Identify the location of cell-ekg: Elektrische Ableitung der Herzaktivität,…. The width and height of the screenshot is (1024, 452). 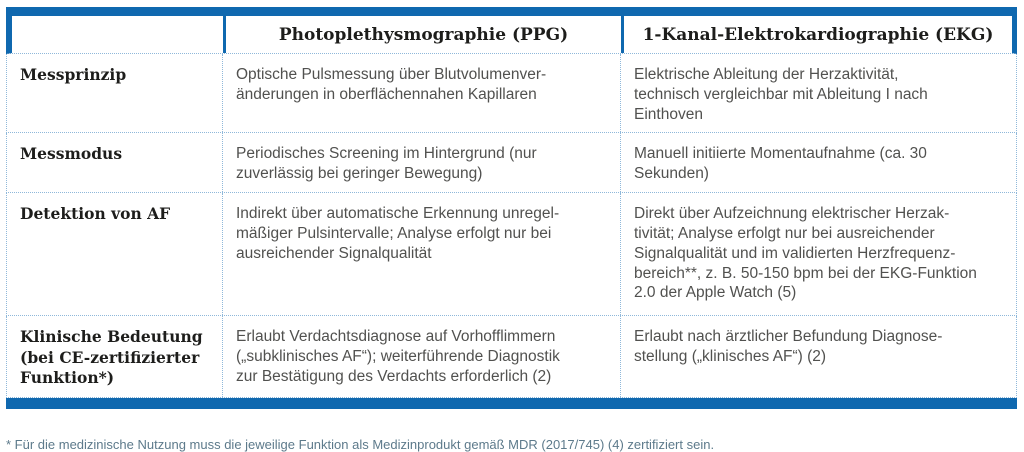
(818, 93).